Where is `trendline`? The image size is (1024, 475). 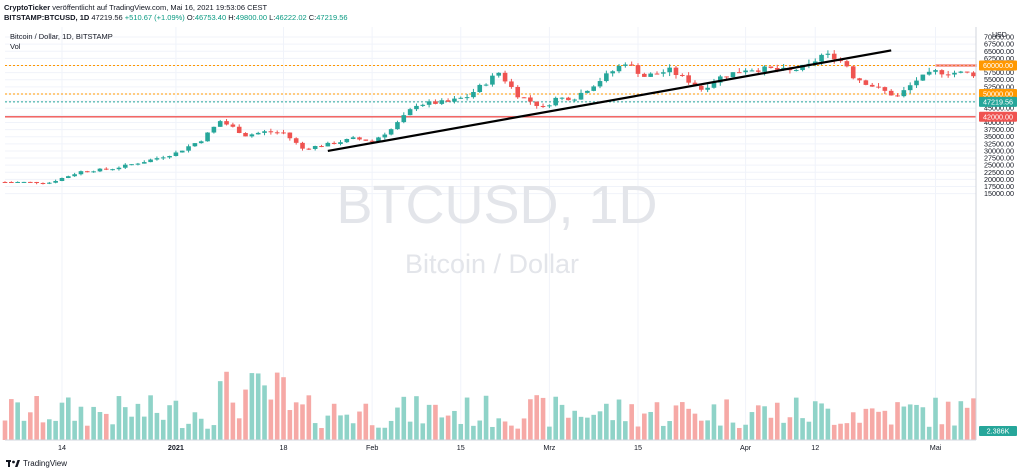
trendline is located at coordinates (609, 101).